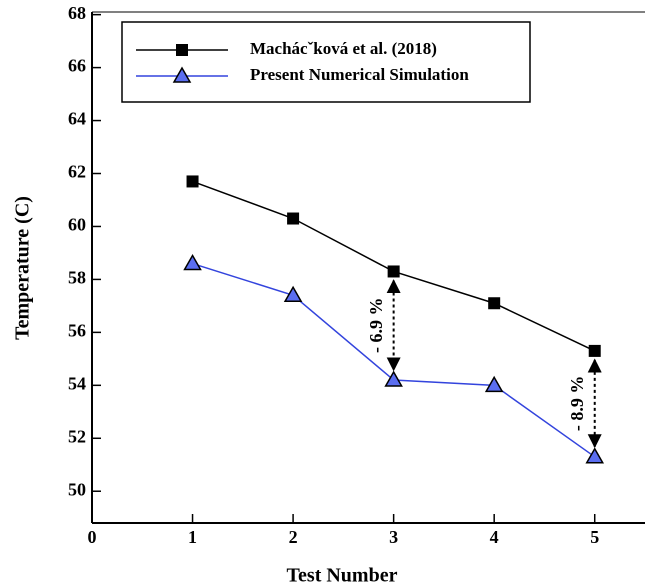  Describe the element at coordinates (343, 48) in the screenshot. I see `legend-label: Machácˇková et al. (2018)` at that location.